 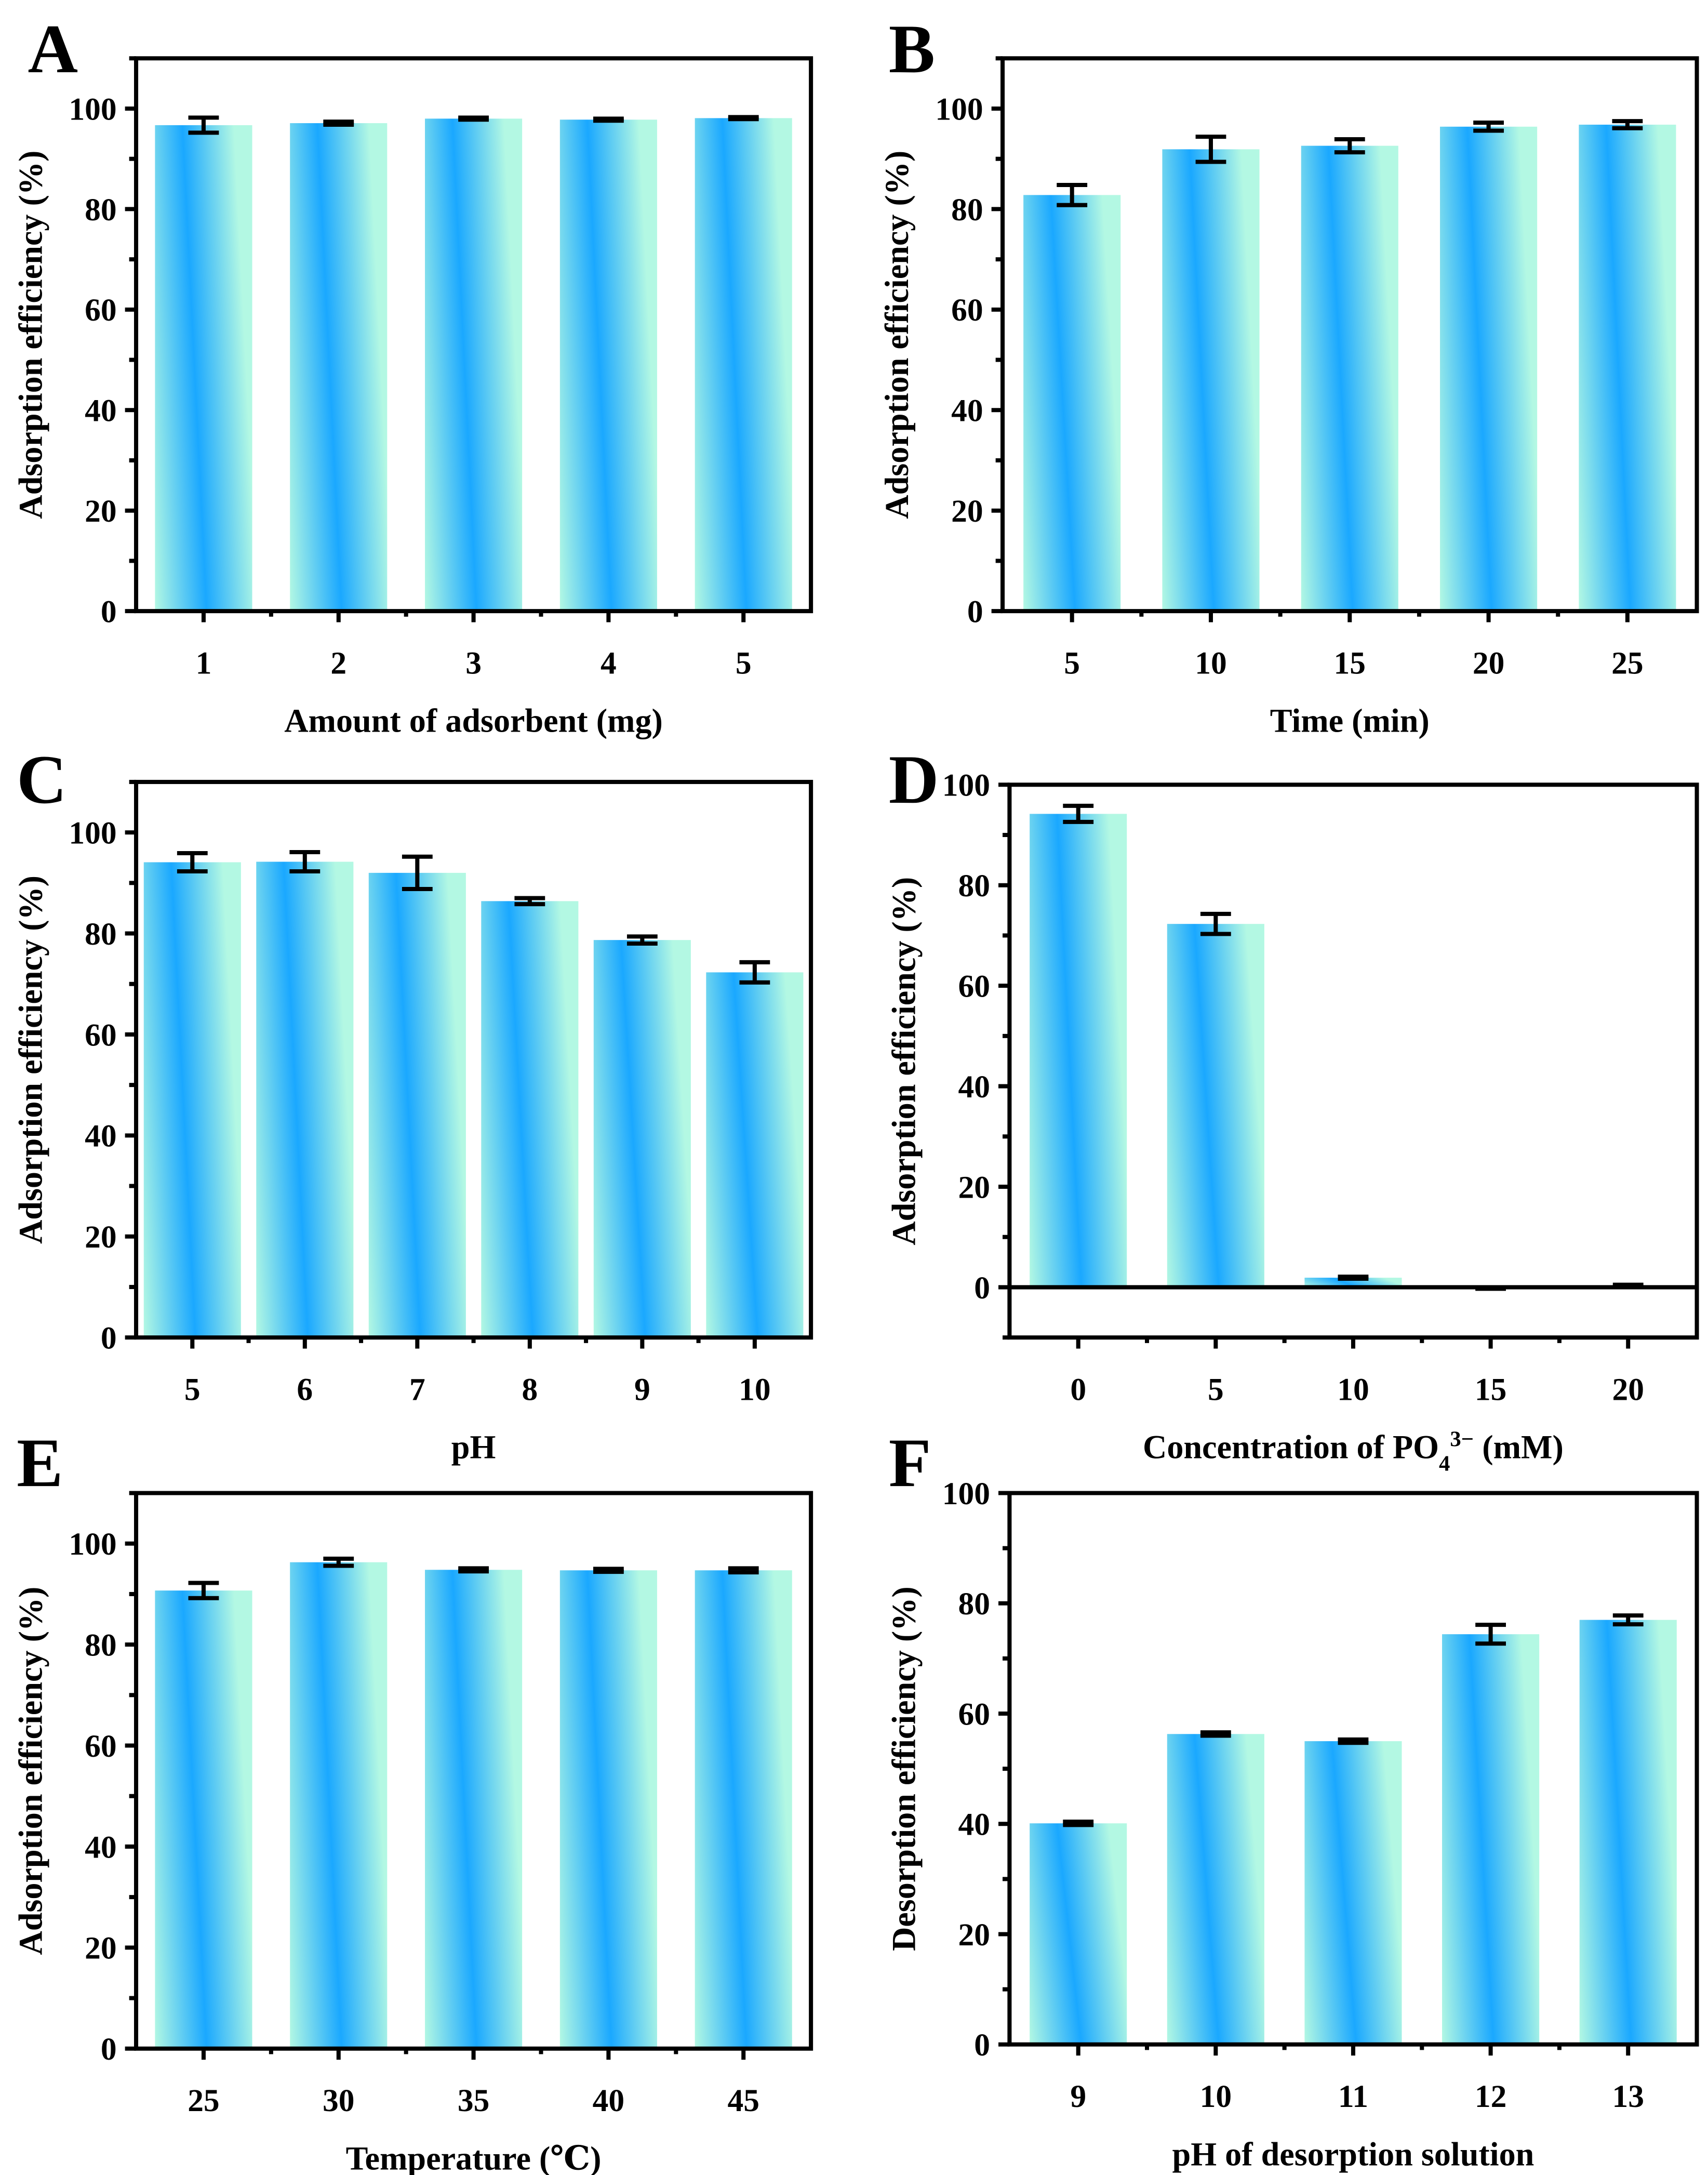 What do you see at coordinates (608, 2100) in the screenshot?
I see `x-tick-label: 40` at bounding box center [608, 2100].